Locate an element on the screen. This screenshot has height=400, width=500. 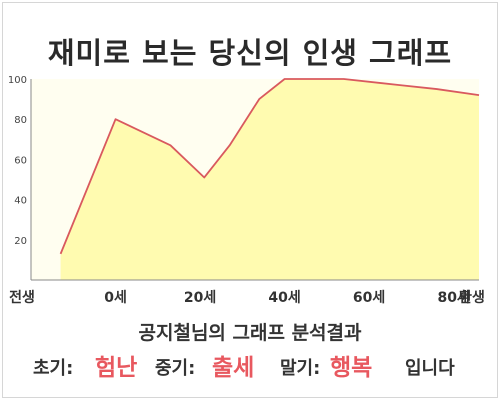
y-tick-label: 100 is located at coordinates (17, 80).